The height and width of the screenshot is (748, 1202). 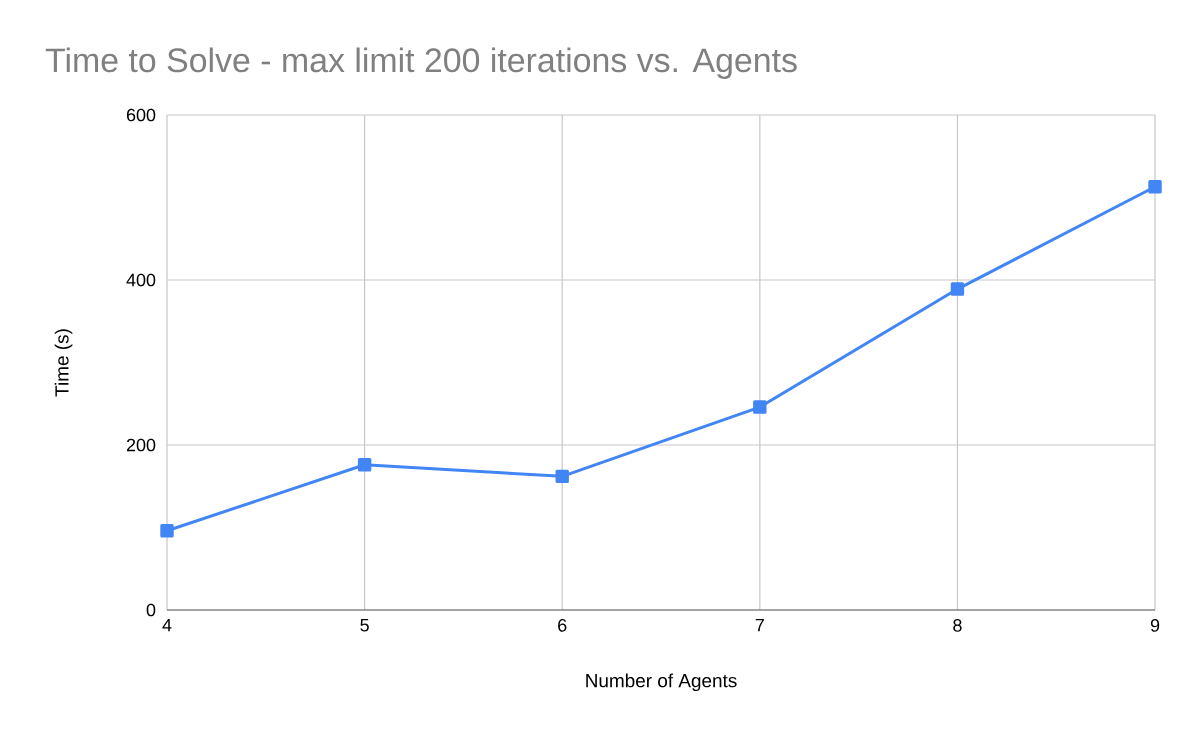 What do you see at coordinates (421, 63) in the screenshot?
I see `chart-title: Time to Solve - max limit 200 iterations vs. Agents` at bounding box center [421, 63].